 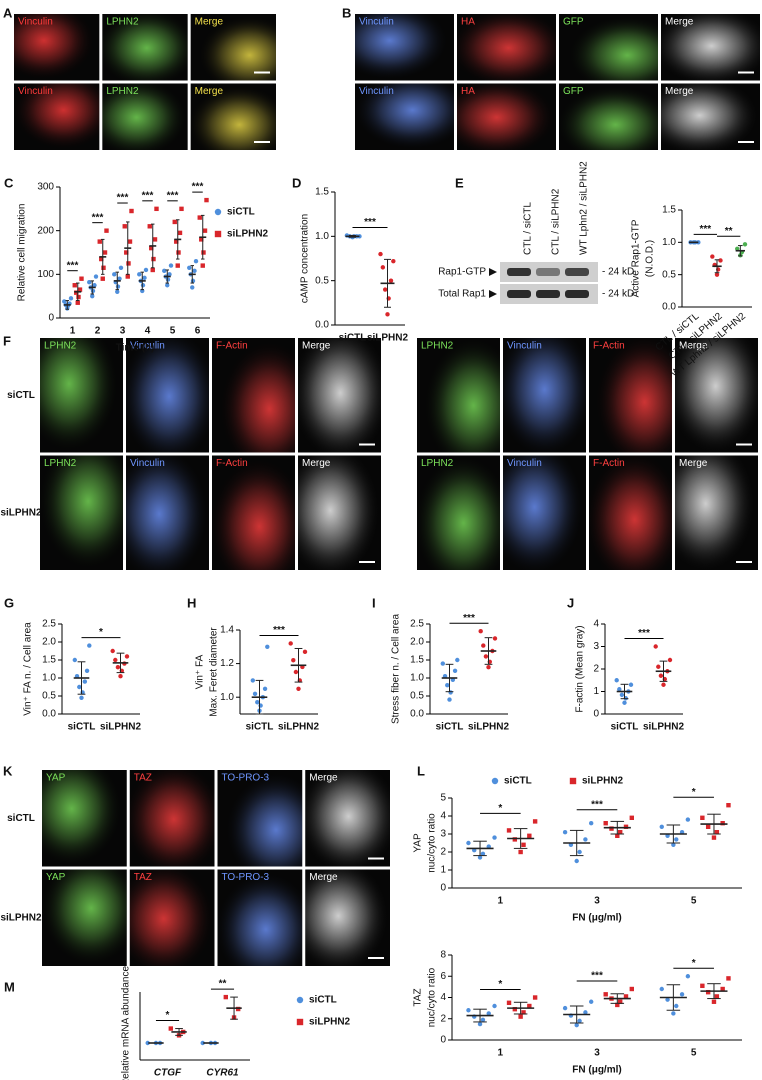 I want to click on significance-label: ***, so click(x=597, y=976).